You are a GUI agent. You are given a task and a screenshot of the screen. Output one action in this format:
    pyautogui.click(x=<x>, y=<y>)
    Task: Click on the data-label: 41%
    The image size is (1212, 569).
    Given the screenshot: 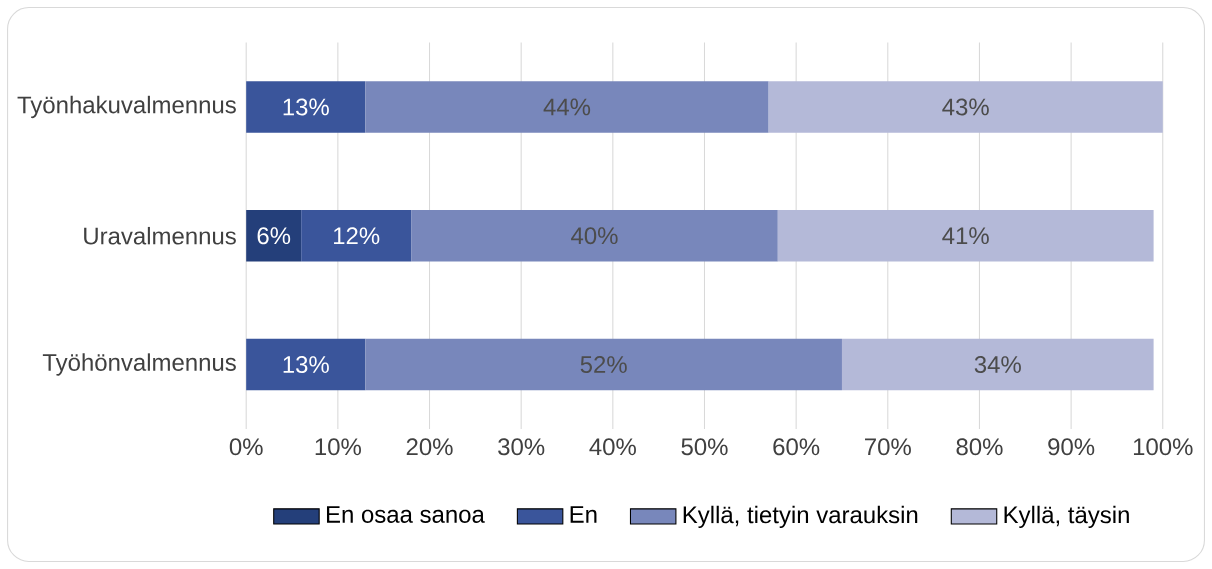 What is the action you would take?
    pyautogui.click(x=965, y=236)
    